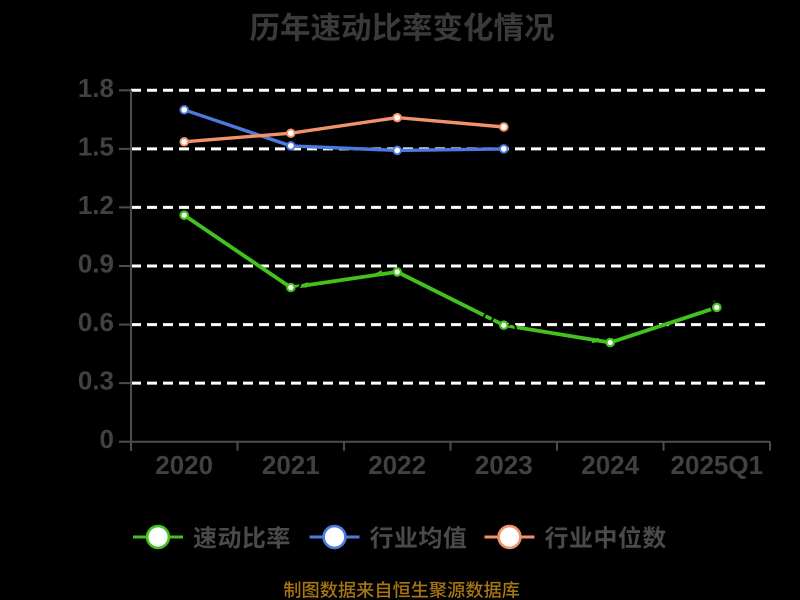 This screenshot has height=600, width=800. What do you see at coordinates (96, 264) in the screenshot?
I see `svg-text: 0.9` at bounding box center [96, 264].